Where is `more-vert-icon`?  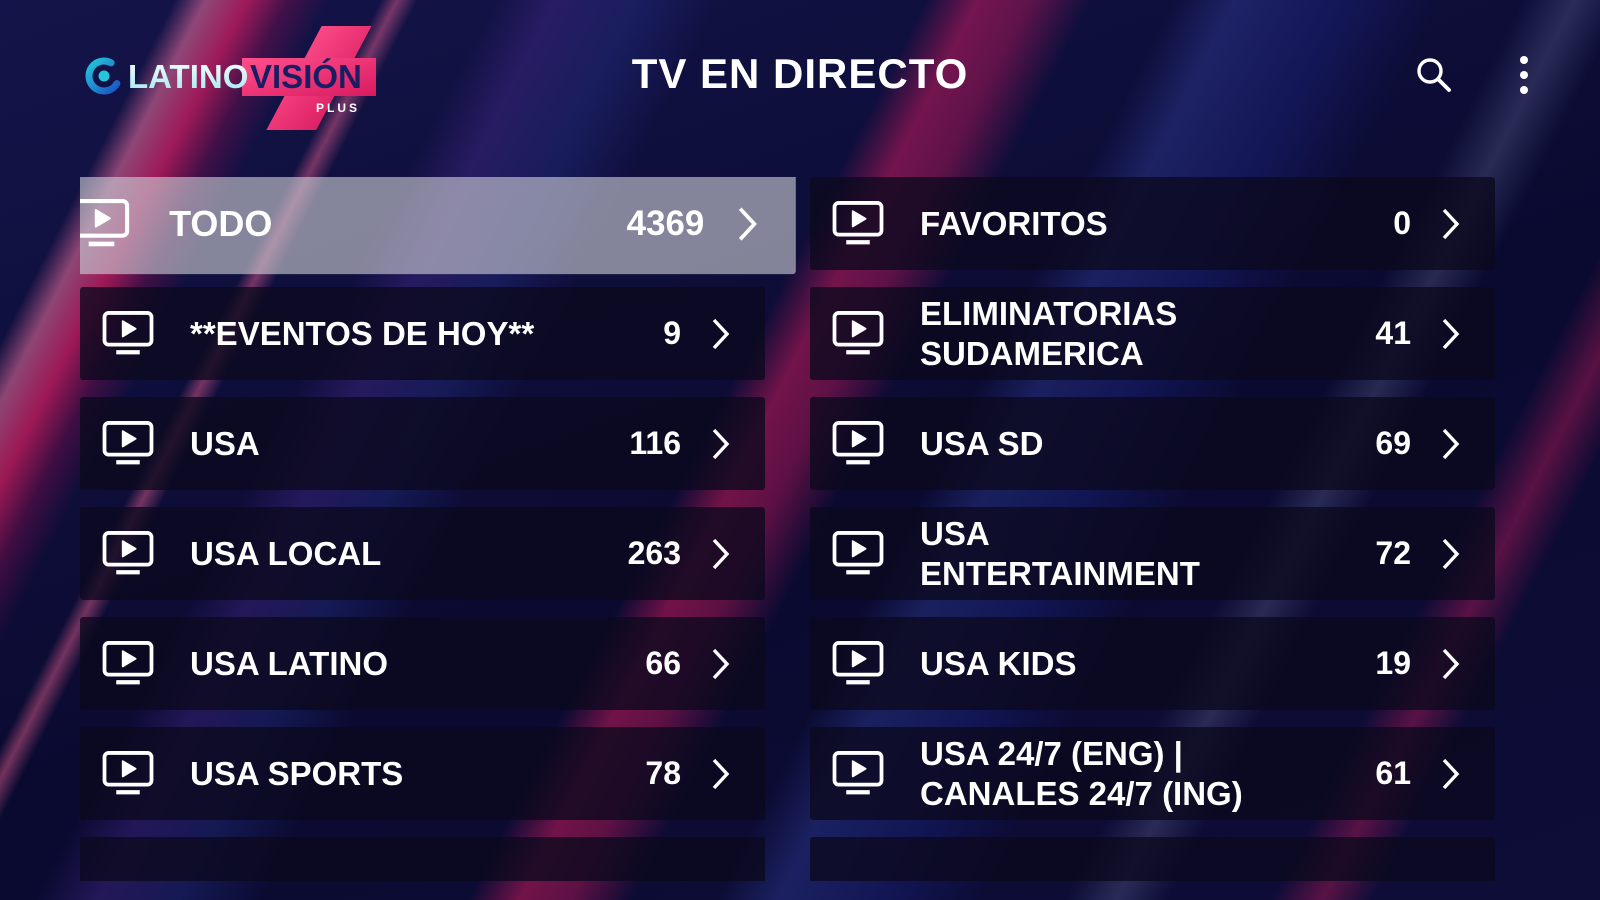 more-vert-icon is located at coordinates (1524, 75).